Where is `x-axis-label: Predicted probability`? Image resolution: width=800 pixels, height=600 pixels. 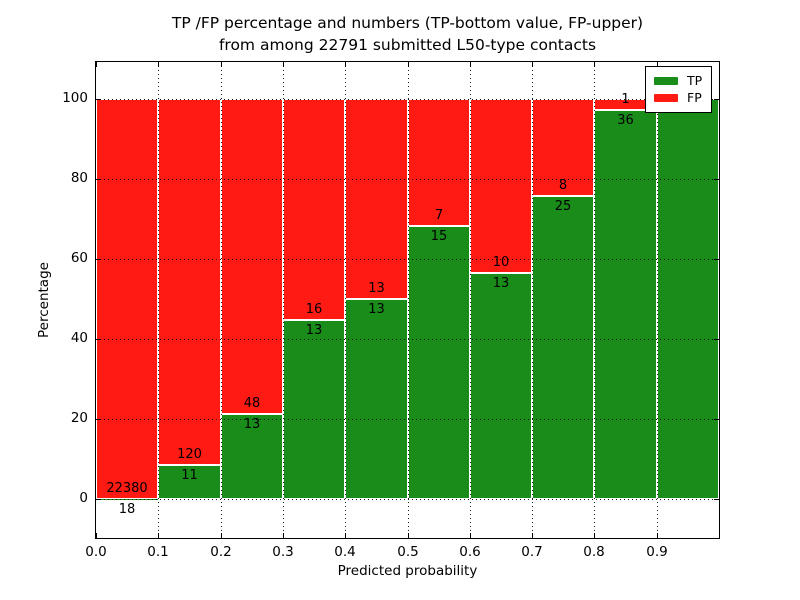 x-axis-label: Predicted probability is located at coordinates (407, 571).